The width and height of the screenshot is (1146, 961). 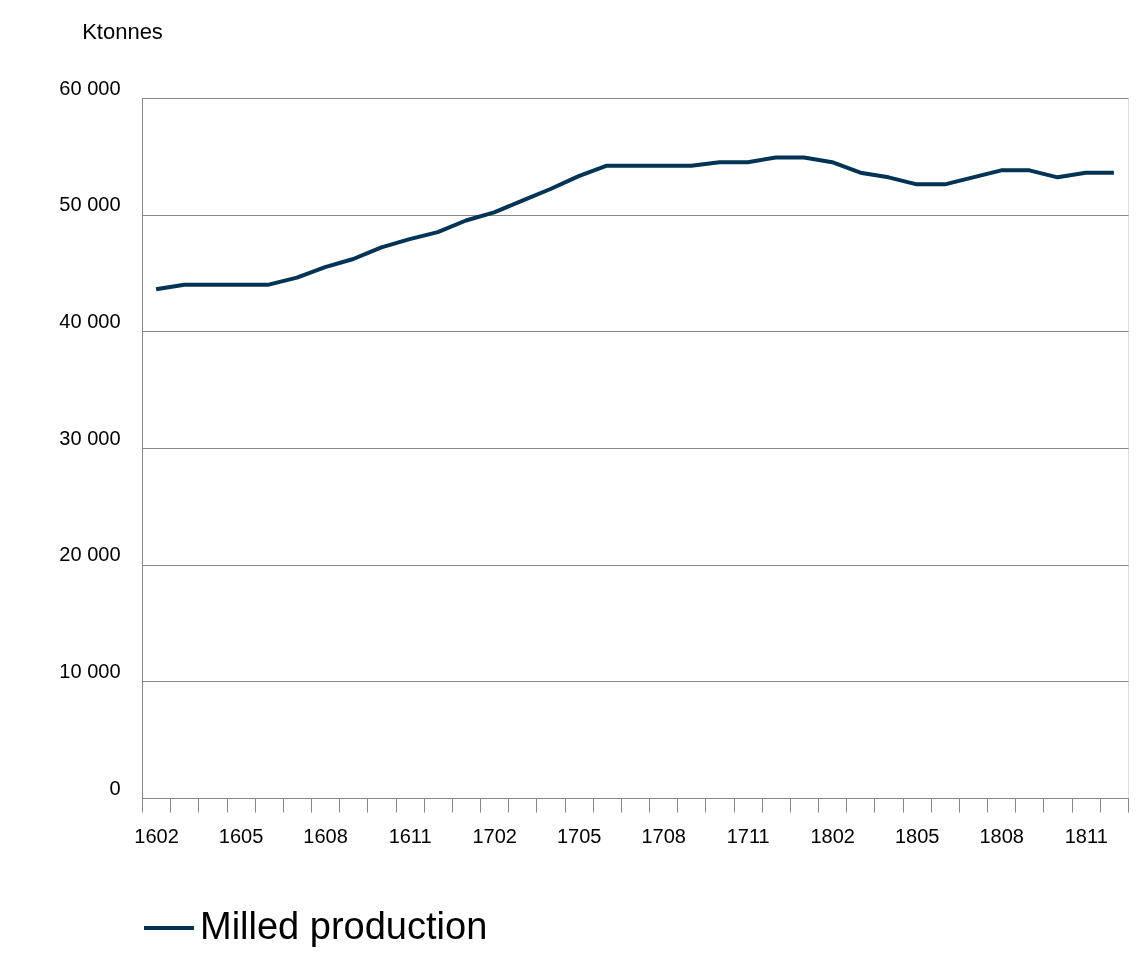 What do you see at coordinates (90, 320) in the screenshot?
I see `y-tick-label: 40 000` at bounding box center [90, 320].